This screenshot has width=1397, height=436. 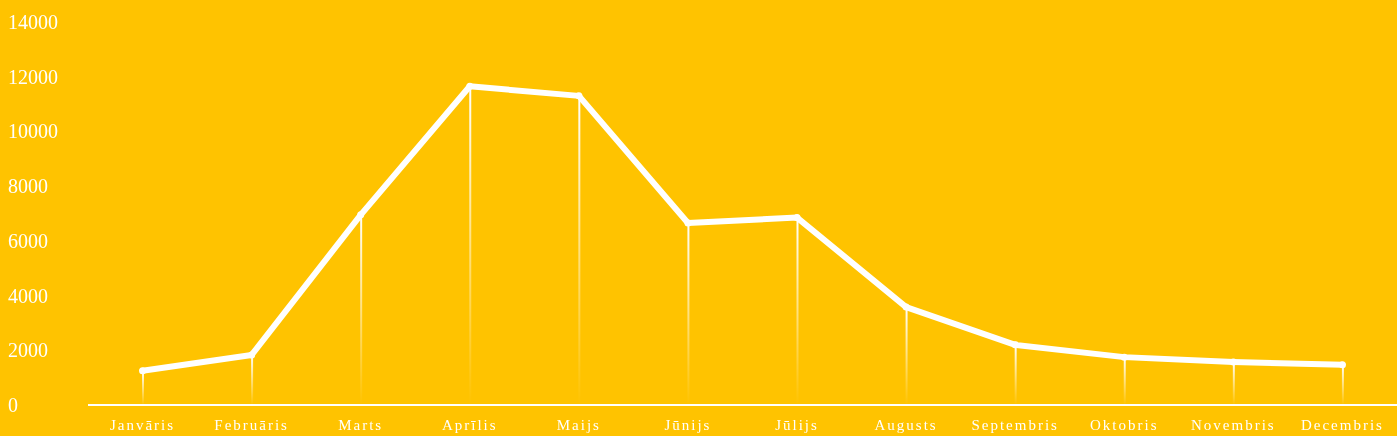 What do you see at coordinates (1124, 425) in the screenshot?
I see `x-tick-label: Oktobris` at bounding box center [1124, 425].